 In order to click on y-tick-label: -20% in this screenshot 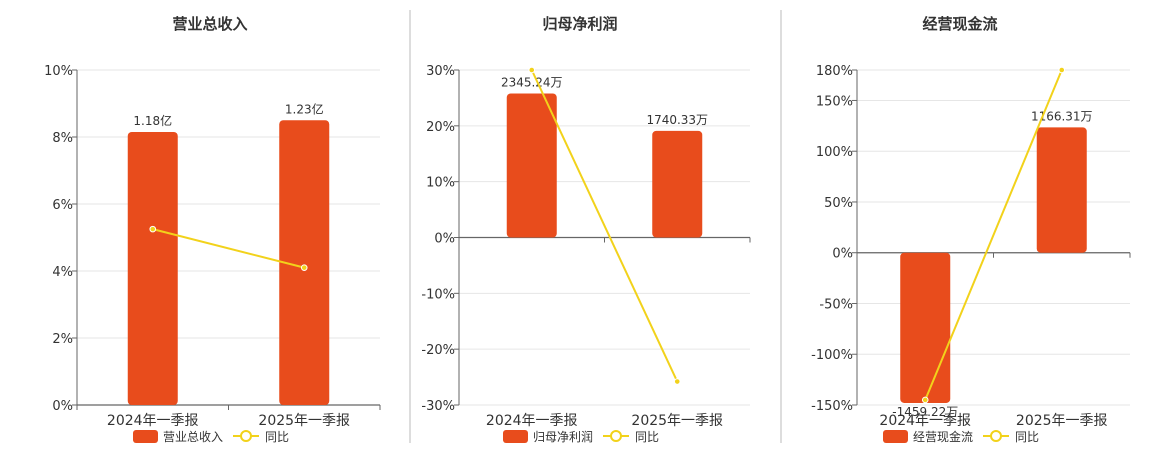, I will do `click(438, 350)`.